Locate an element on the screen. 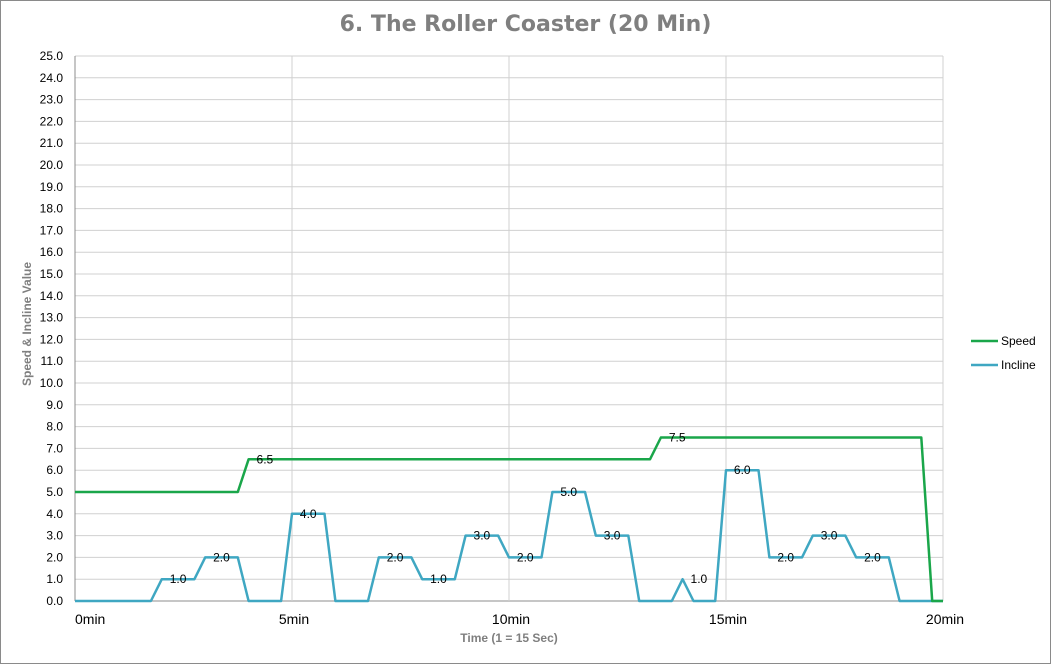 Image resolution: width=1051 pixels, height=664 pixels. x-tick-label: 15min is located at coordinates (728, 619).